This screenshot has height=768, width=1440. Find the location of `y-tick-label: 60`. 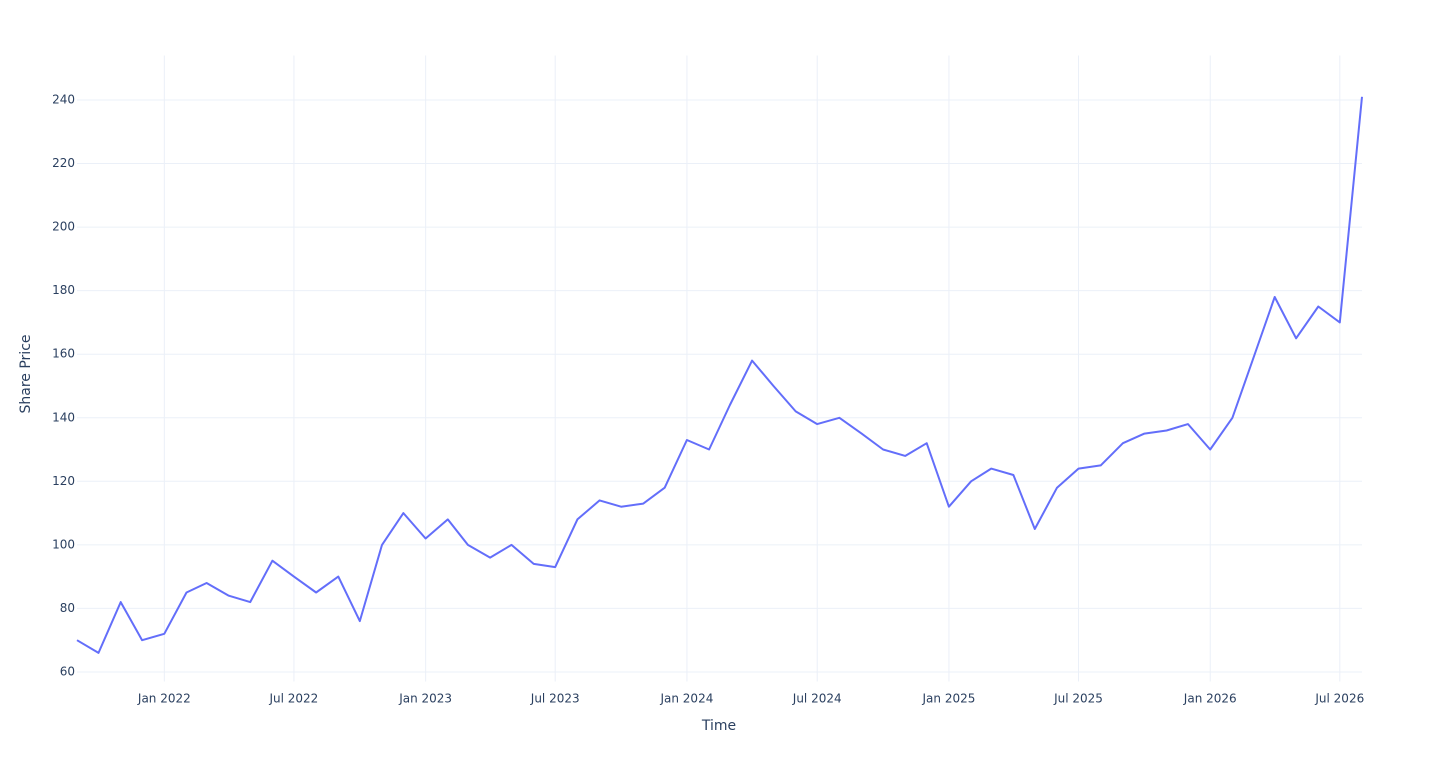

y-tick-label: 60 is located at coordinates (67, 671).